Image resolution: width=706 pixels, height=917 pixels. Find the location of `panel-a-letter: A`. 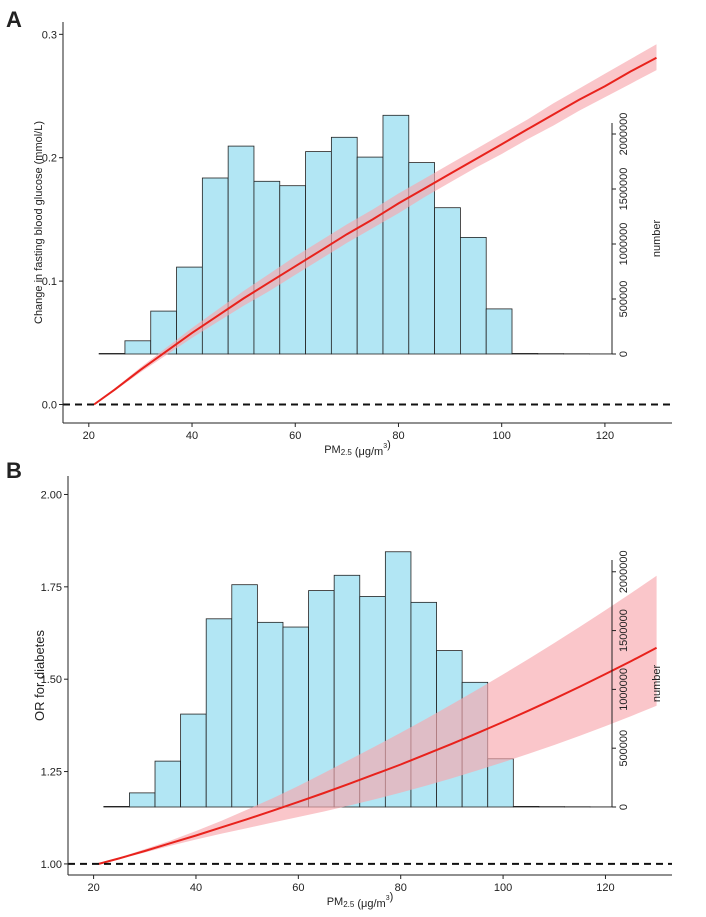

panel-a-letter: A is located at coordinates (14, 19).